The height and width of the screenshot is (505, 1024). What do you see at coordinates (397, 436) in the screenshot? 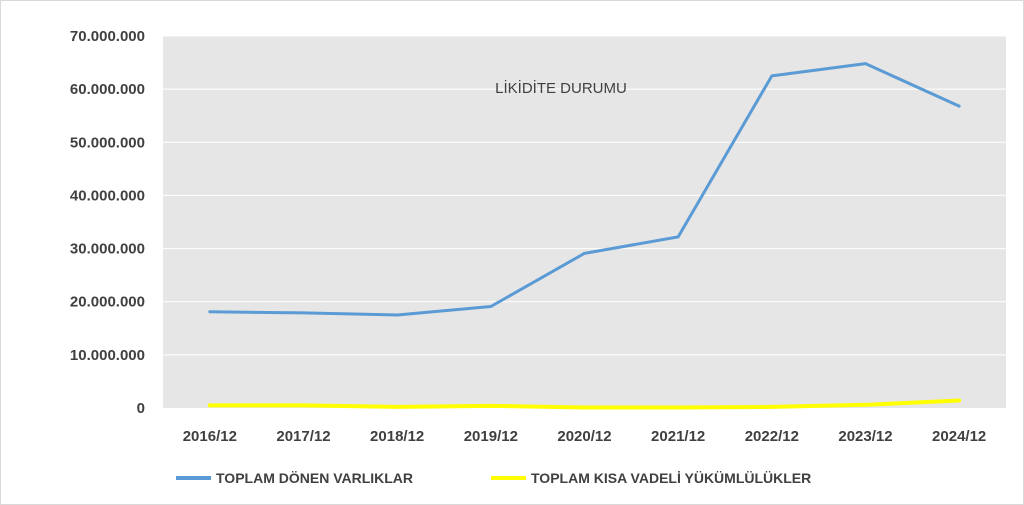
I see `x-tick-label: 2018/12` at bounding box center [397, 436].